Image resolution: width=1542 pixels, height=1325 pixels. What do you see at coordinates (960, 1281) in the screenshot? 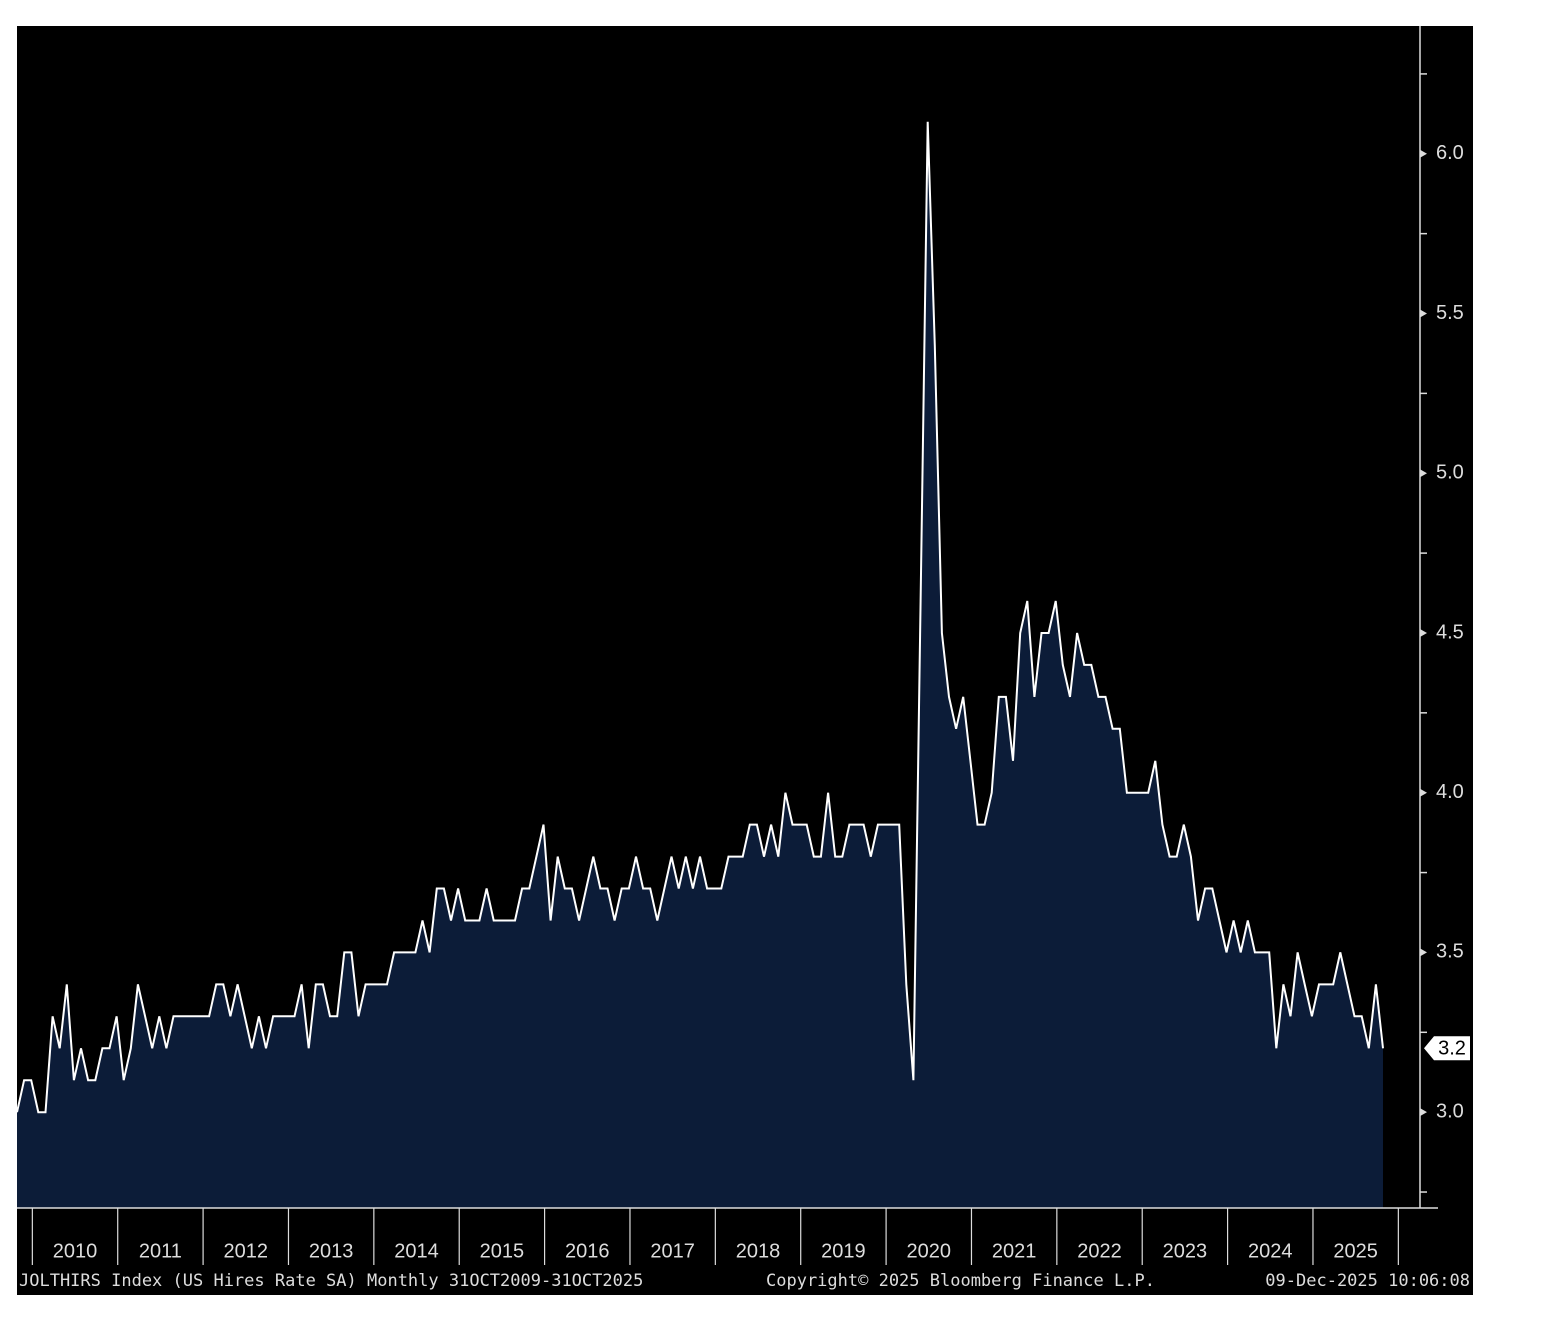
I see `copyright: Copyright© 2025 Bloomberg Finance L.P.` at bounding box center [960, 1281].